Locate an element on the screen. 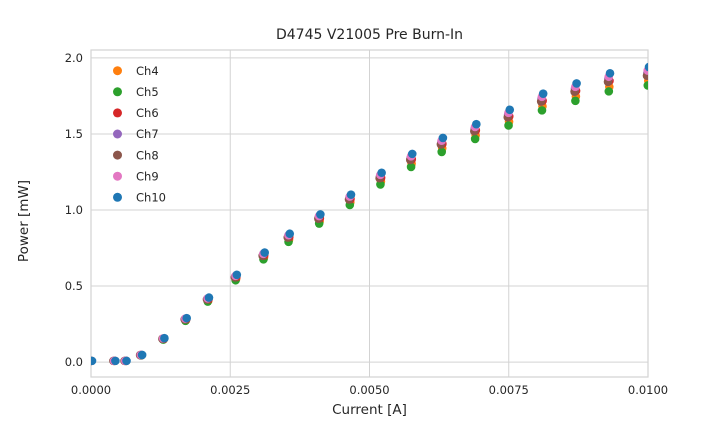  y-tick-label: 0.5 is located at coordinates (74, 286).